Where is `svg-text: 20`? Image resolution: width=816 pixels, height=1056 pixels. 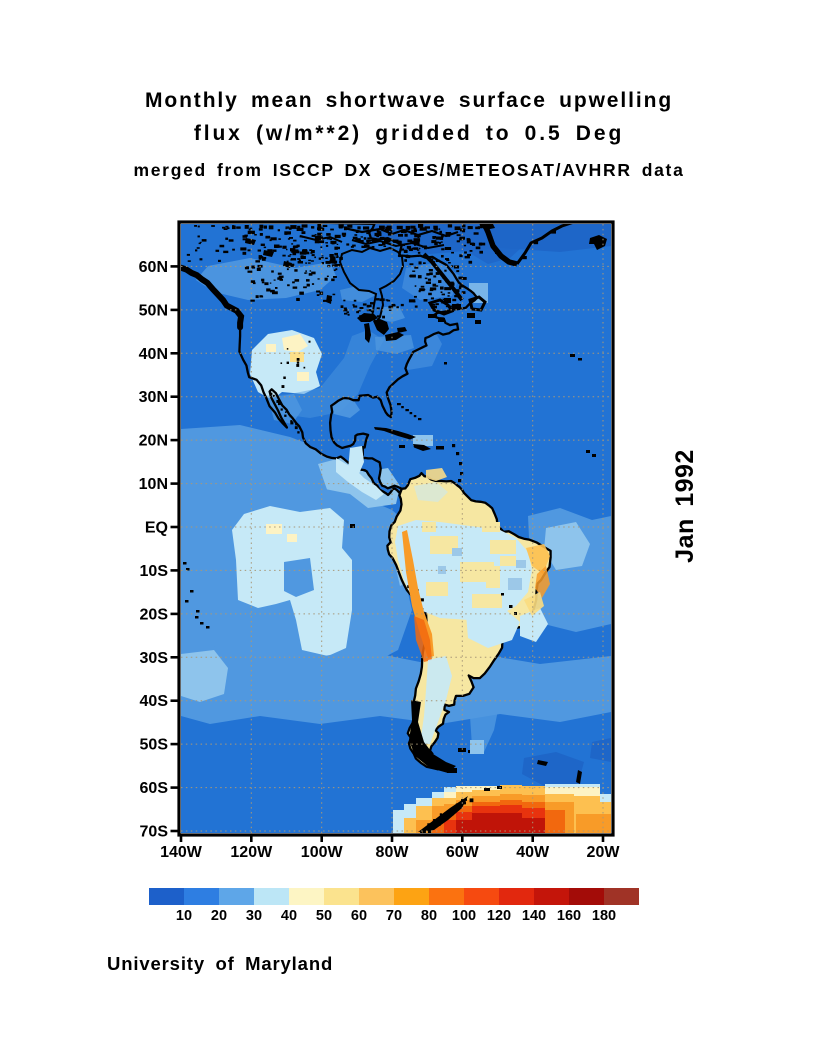 svg-text: 20 is located at coordinates (219, 916).